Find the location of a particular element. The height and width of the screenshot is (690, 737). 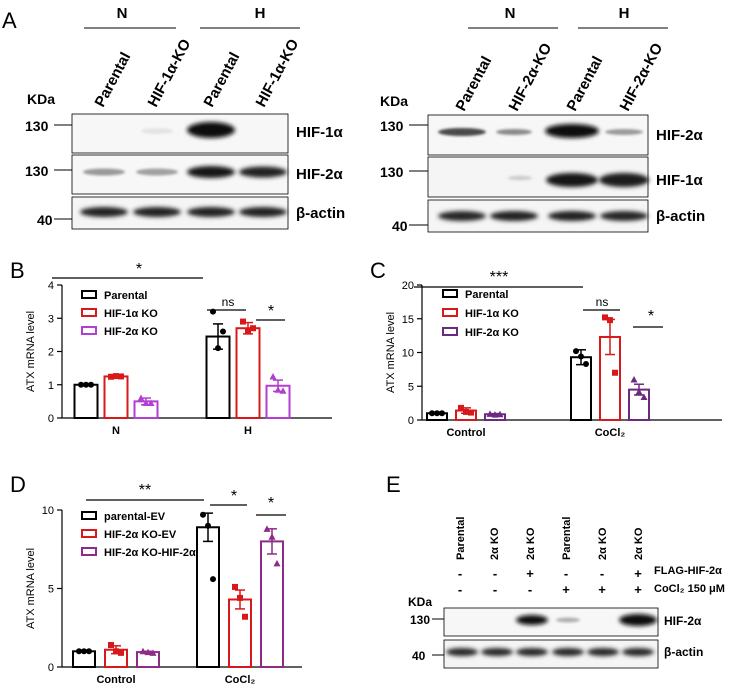

y-tick-label: 20 is located at coordinates (408, 286).